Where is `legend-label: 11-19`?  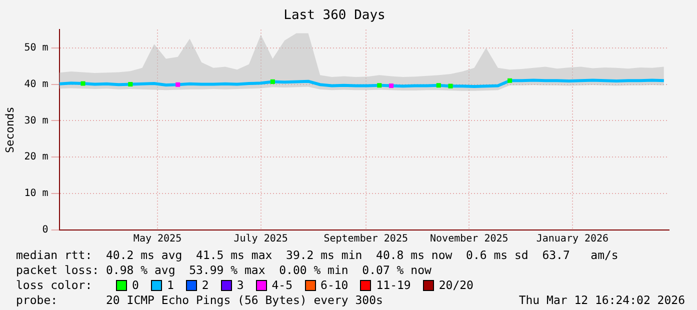
legend-label: 11-19 is located at coordinates (393, 285).